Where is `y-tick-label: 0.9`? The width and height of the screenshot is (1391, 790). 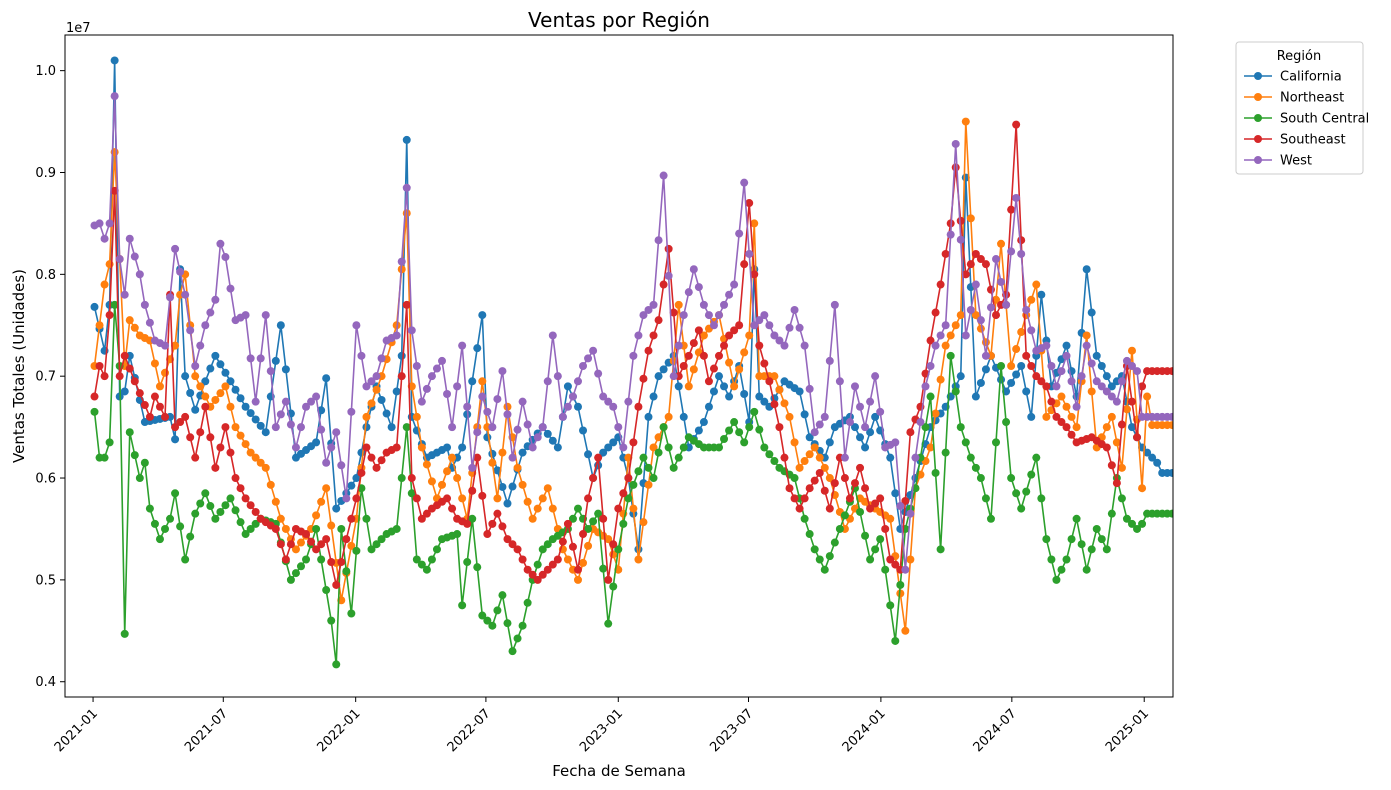
y-tick-label: 0.9 is located at coordinates (45, 173).